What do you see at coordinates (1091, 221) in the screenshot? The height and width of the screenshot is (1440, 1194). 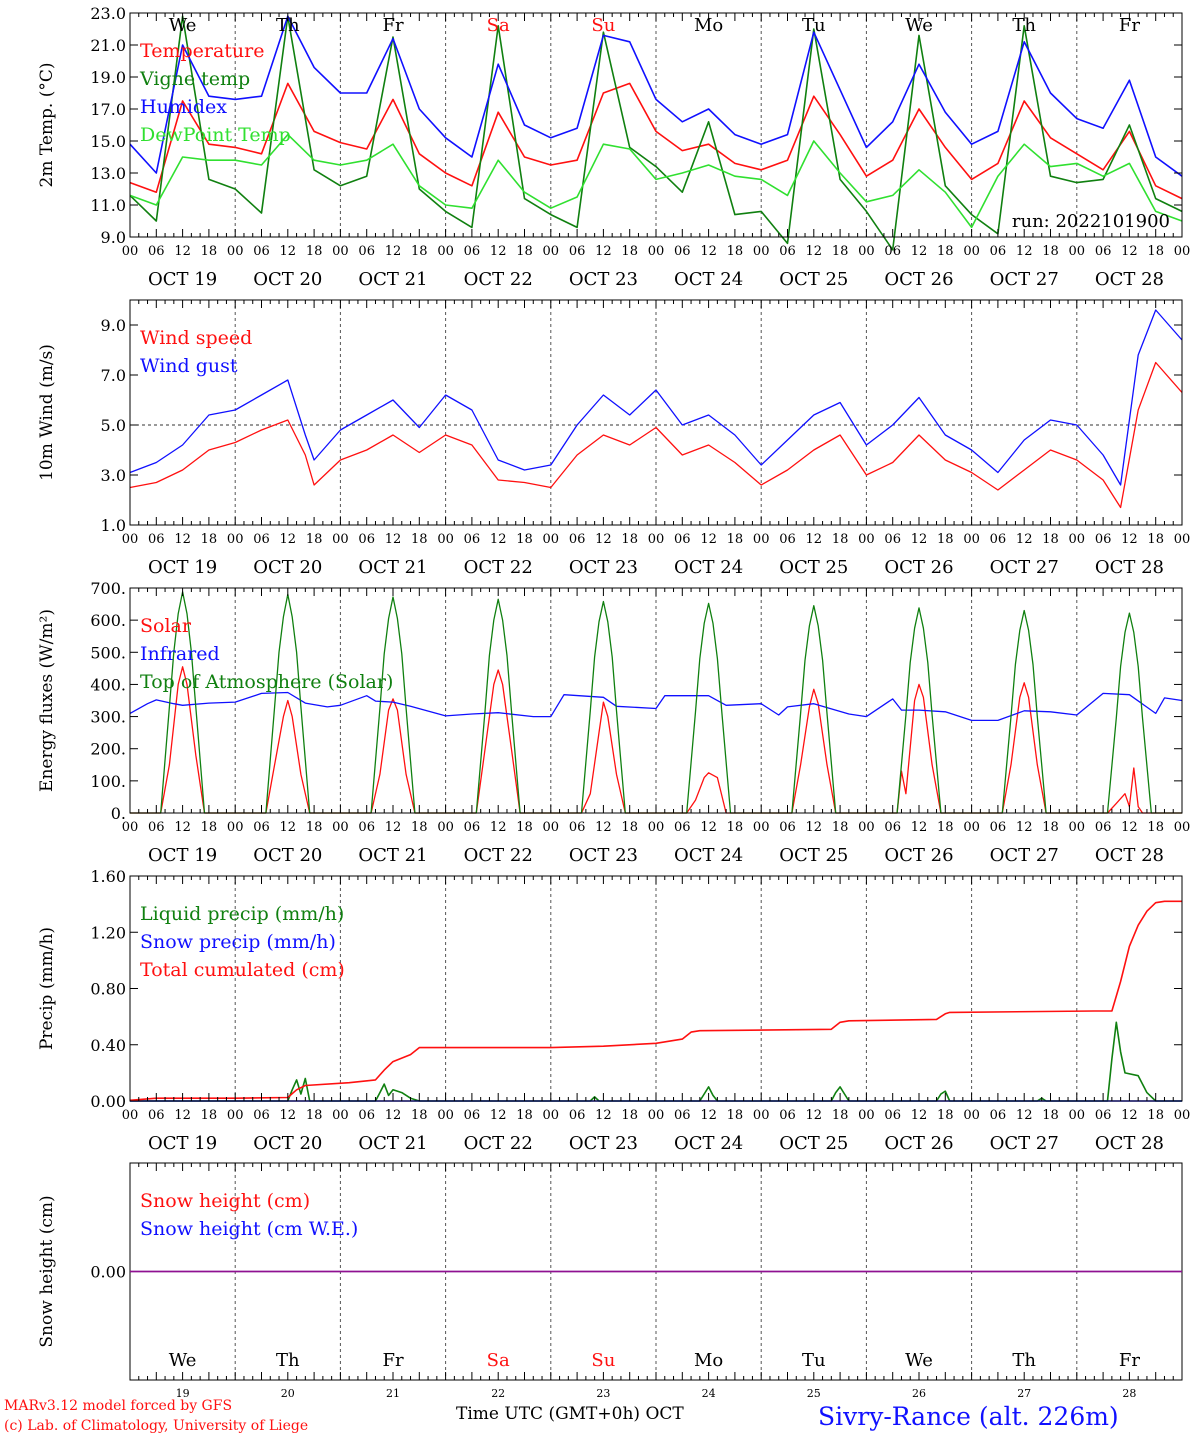 I see `run-label: run: 2022101900` at bounding box center [1091, 221].